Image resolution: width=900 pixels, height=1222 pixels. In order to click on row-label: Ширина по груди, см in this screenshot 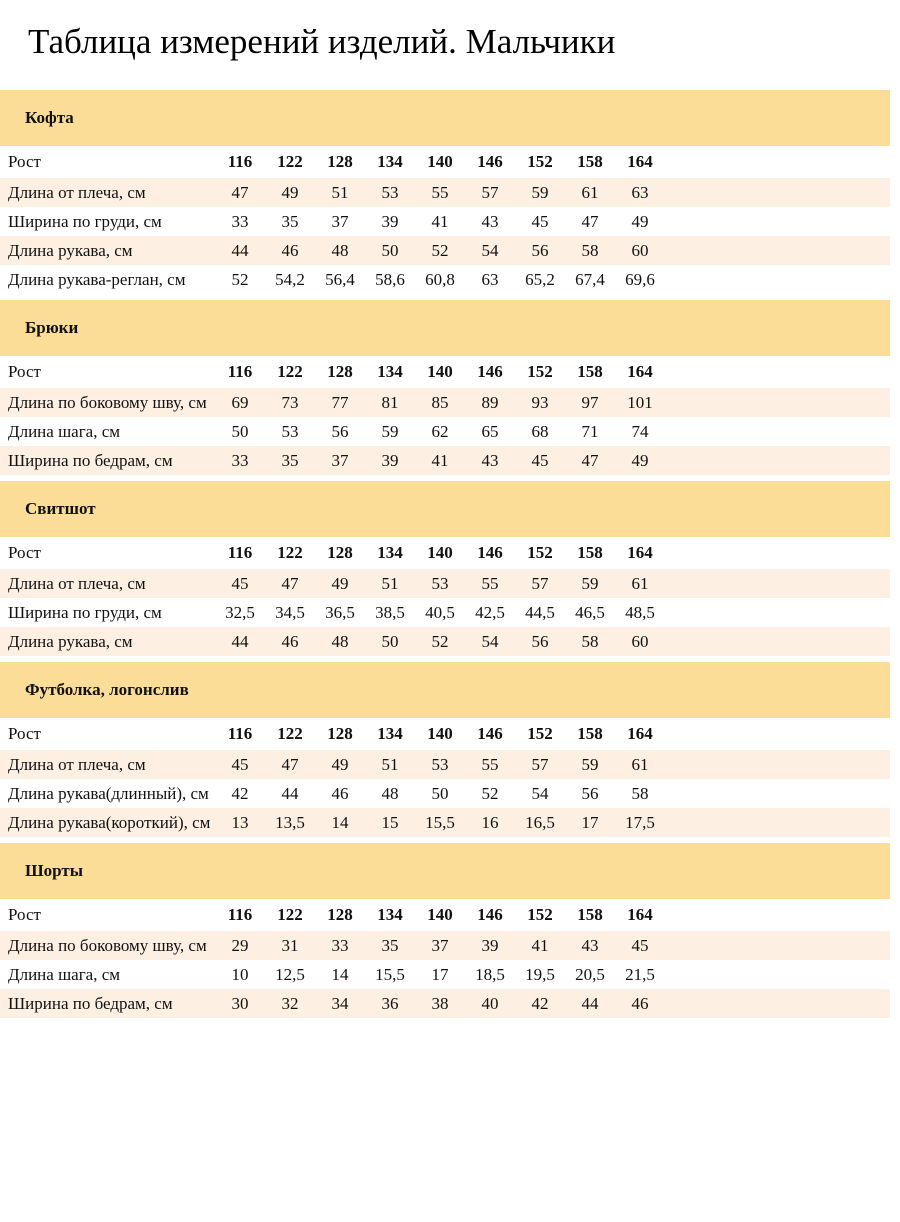, I will do `click(85, 221)`.